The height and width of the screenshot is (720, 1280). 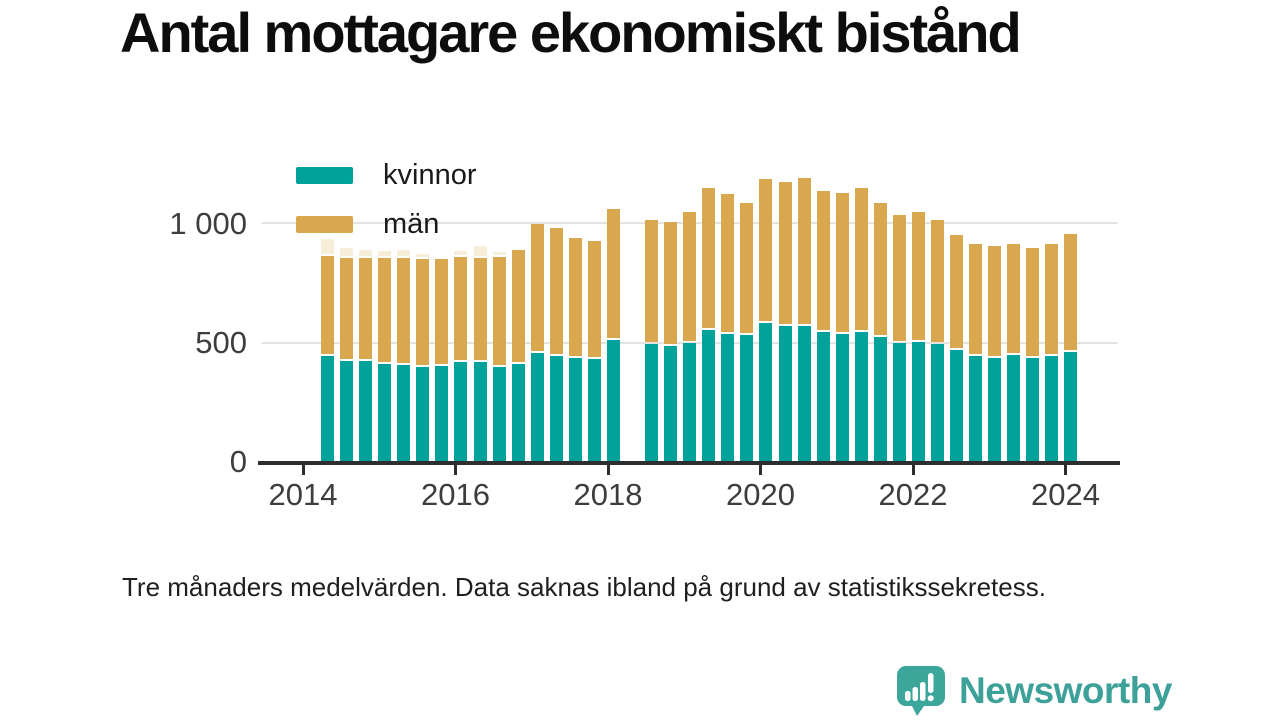 What do you see at coordinates (221, 342) in the screenshot?
I see `y-axis-tick-label: 500` at bounding box center [221, 342].